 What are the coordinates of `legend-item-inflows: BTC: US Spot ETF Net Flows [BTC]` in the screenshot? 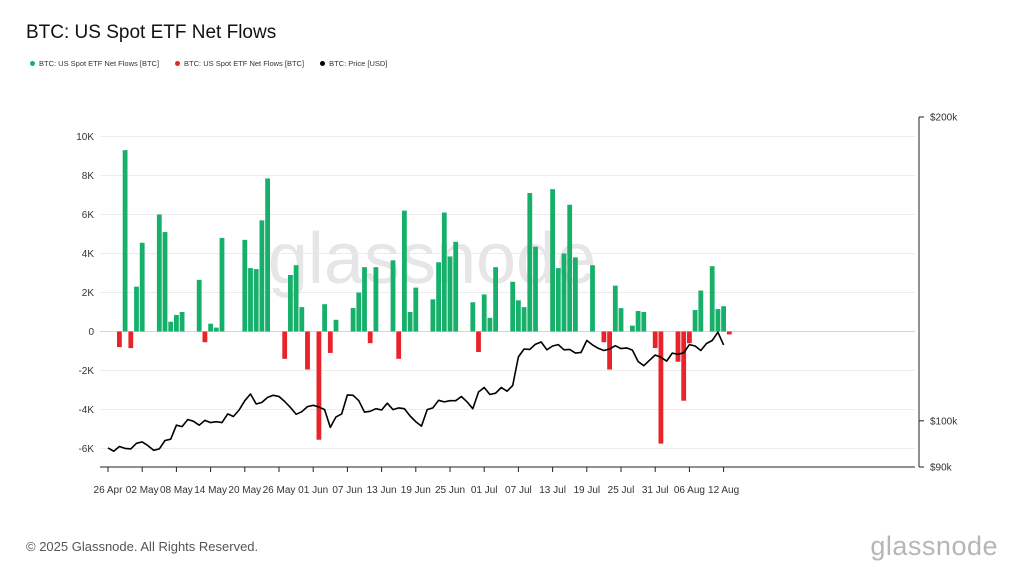 It's located at (94, 63).